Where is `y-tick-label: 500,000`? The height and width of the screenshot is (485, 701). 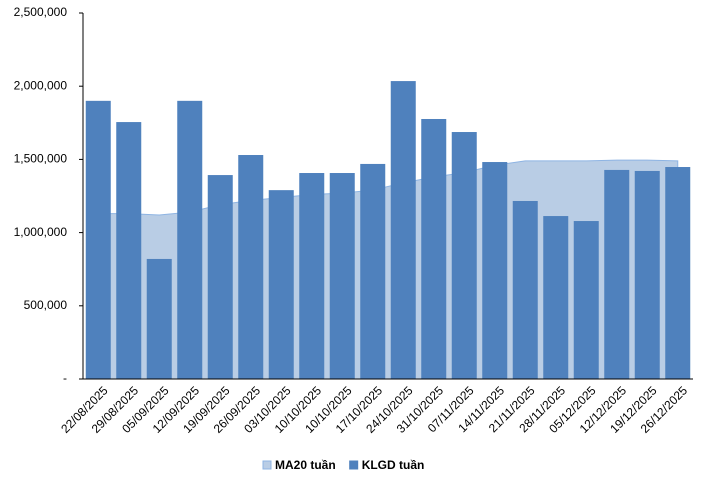 y-tick-label: 500,000 is located at coordinates (46, 305).